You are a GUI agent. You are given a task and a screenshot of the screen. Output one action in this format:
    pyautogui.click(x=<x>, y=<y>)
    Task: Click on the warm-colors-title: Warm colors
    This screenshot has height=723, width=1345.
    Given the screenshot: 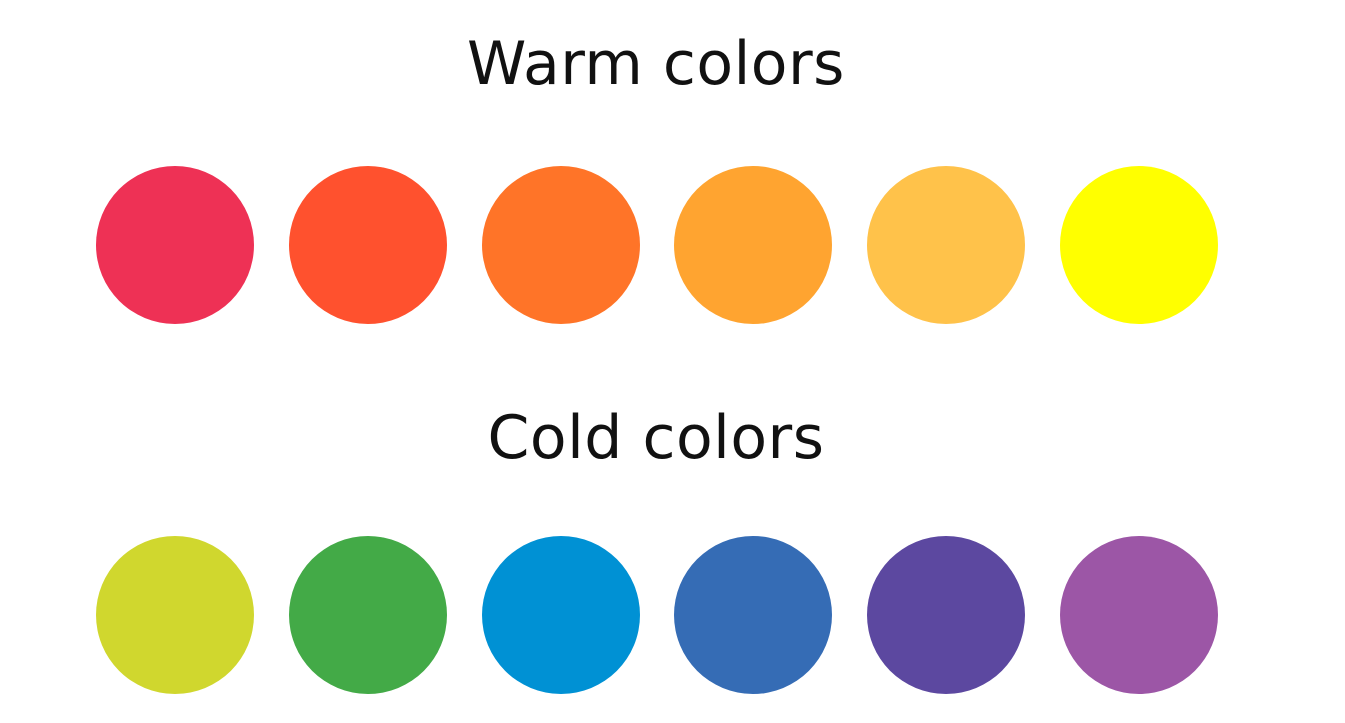 What is the action you would take?
    pyautogui.click(x=656, y=64)
    